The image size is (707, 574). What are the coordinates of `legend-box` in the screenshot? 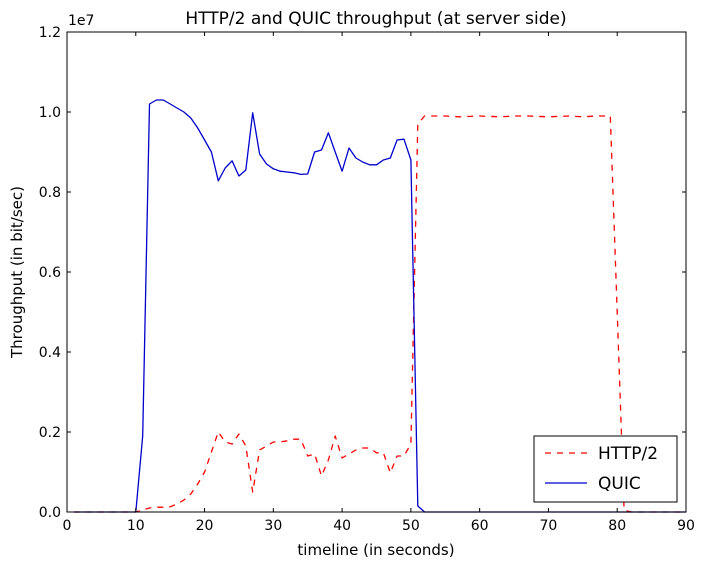 It's located at (605, 469).